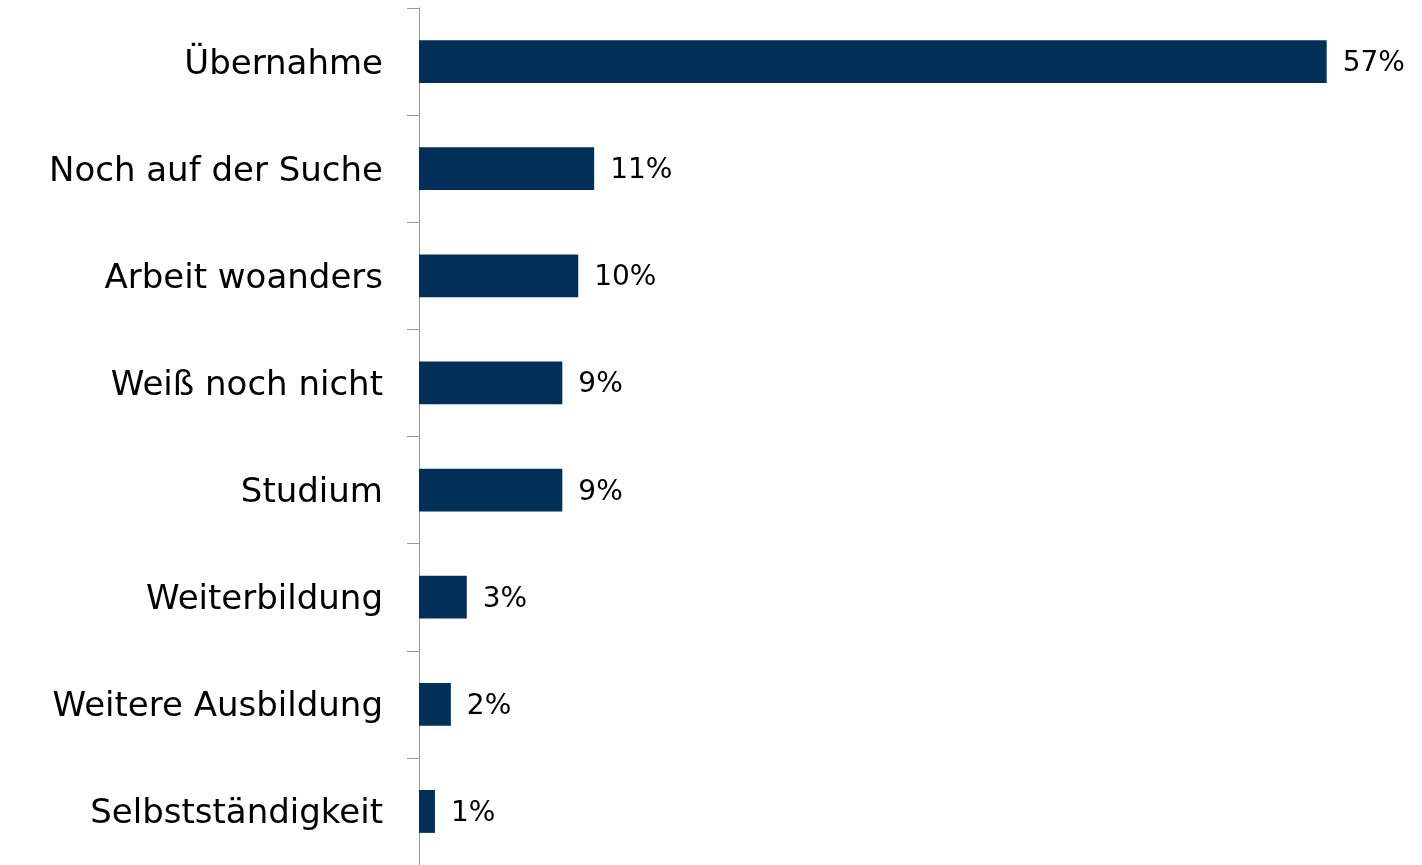 This screenshot has height=865, width=1422. Describe the element at coordinates (264, 597) in the screenshot. I see `y-tick-label: Weiterbildung` at that location.